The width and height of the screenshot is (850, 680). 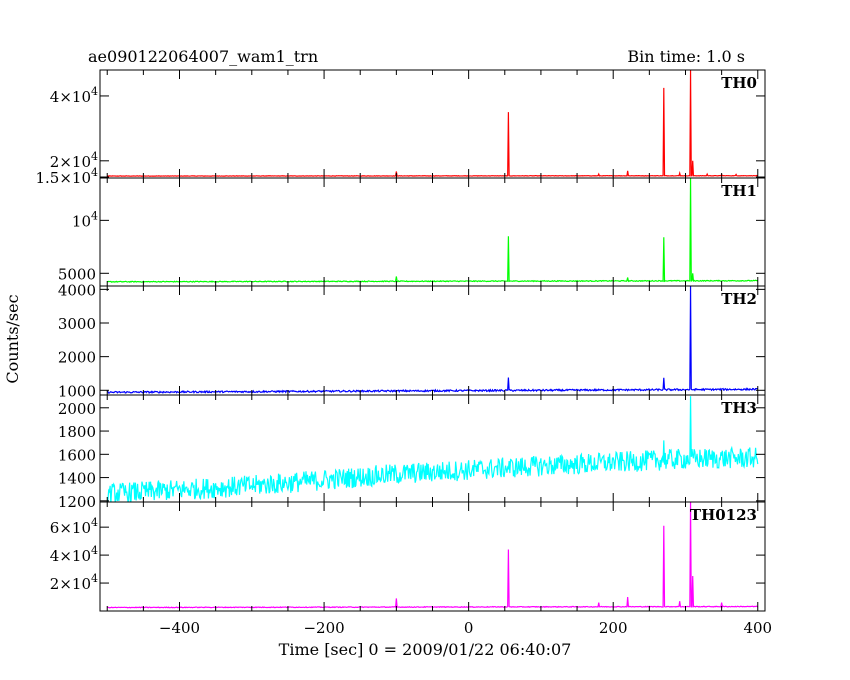 I want to click on panel-label: TH0, so click(x=739, y=83).